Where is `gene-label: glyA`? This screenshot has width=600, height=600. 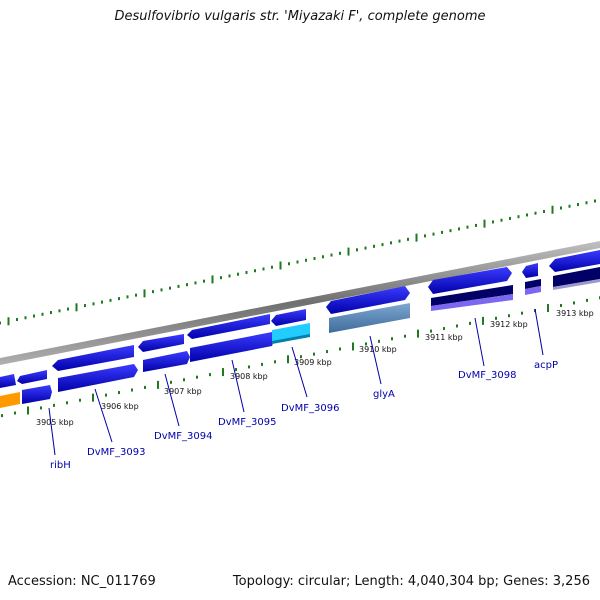 gene-label: glyA is located at coordinates (384, 394).